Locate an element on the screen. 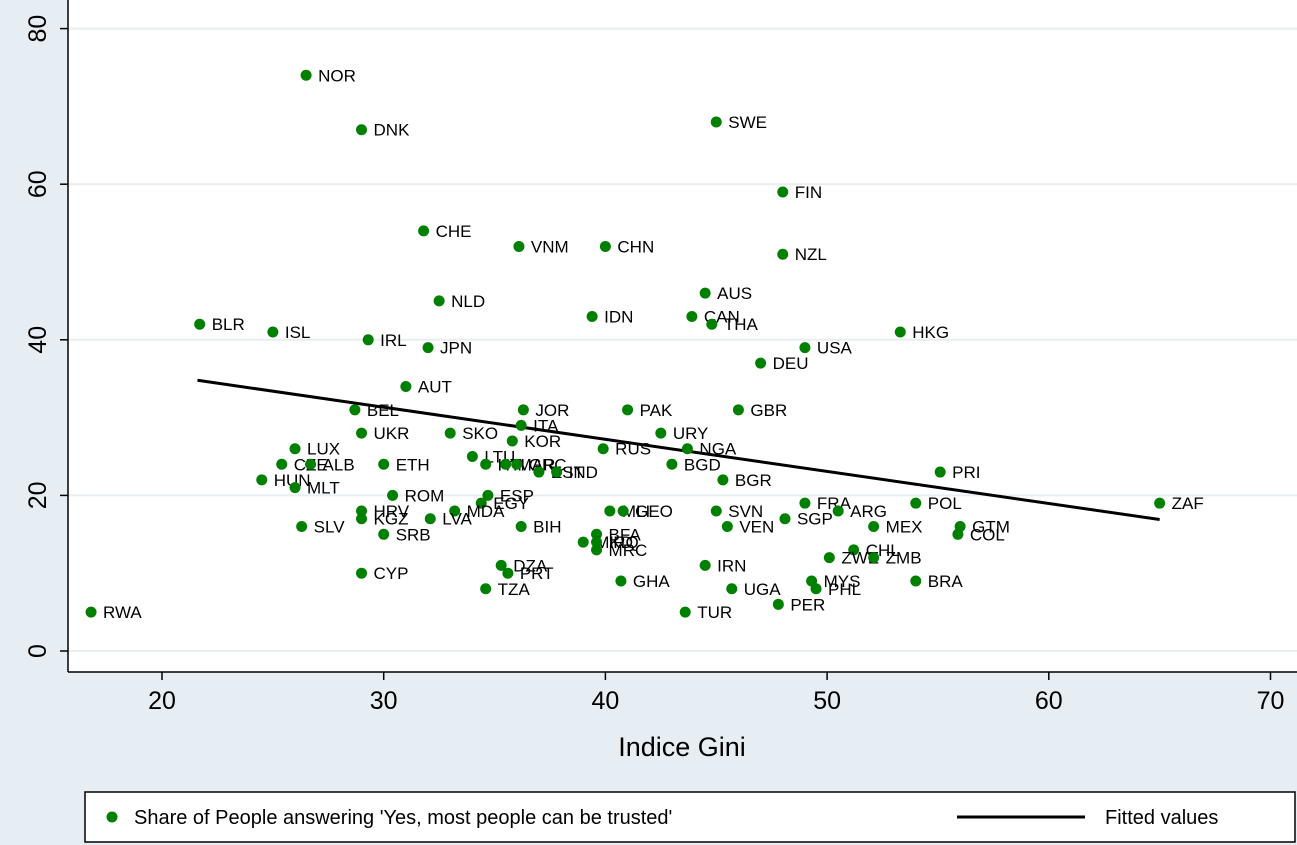 The image size is (1297, 845). point-label: IND is located at coordinates (583, 472).